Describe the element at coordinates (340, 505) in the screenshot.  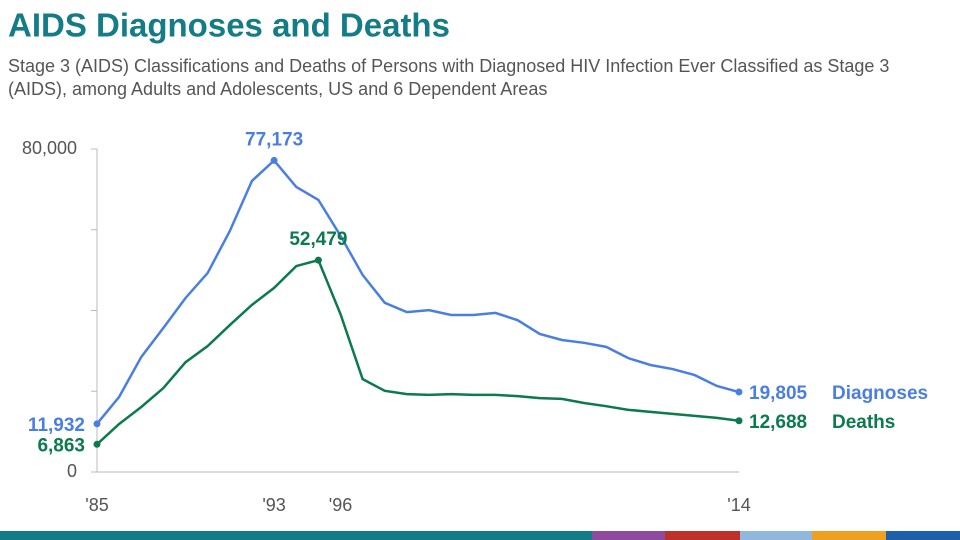
I see `x-tick-label: '96` at that location.